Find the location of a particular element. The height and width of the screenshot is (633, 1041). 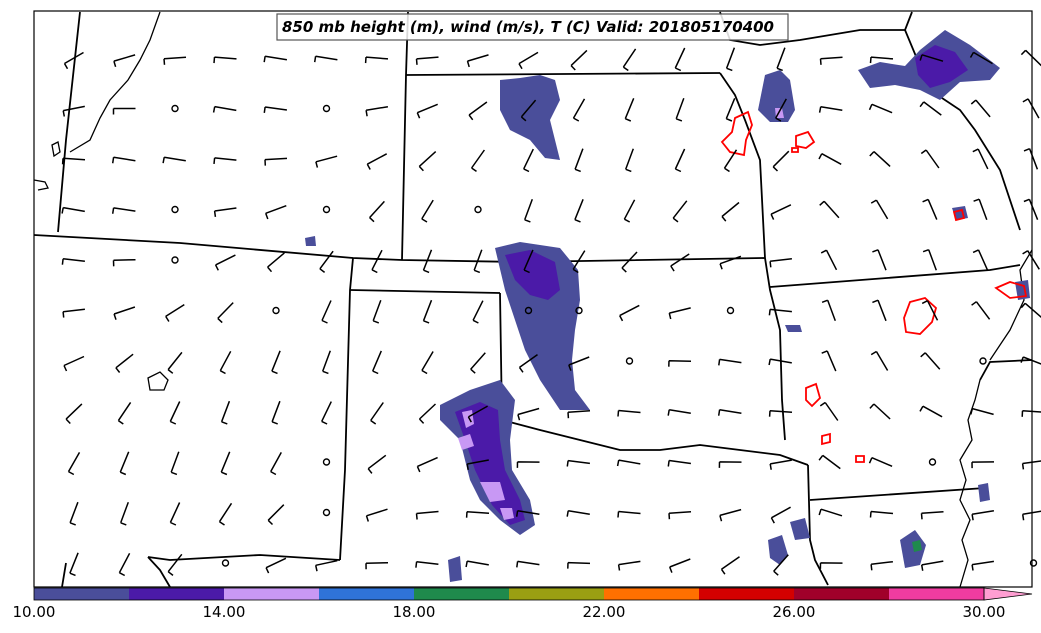

colorbar-outline is located at coordinates (509, 594).